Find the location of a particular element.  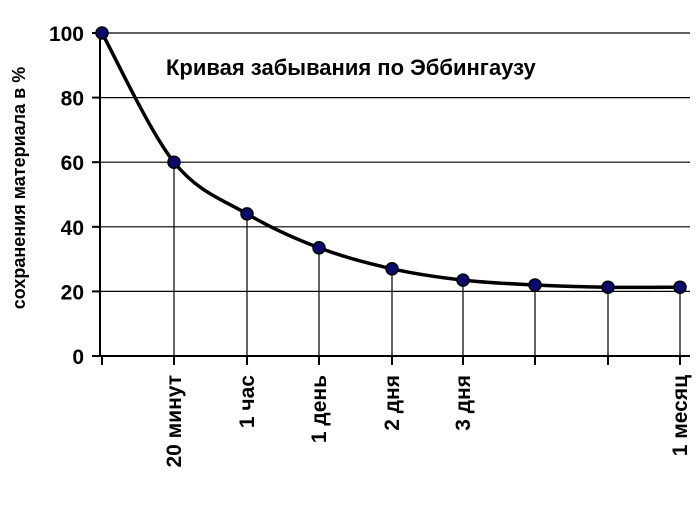

y-tick-label: 20 is located at coordinates (72, 292).